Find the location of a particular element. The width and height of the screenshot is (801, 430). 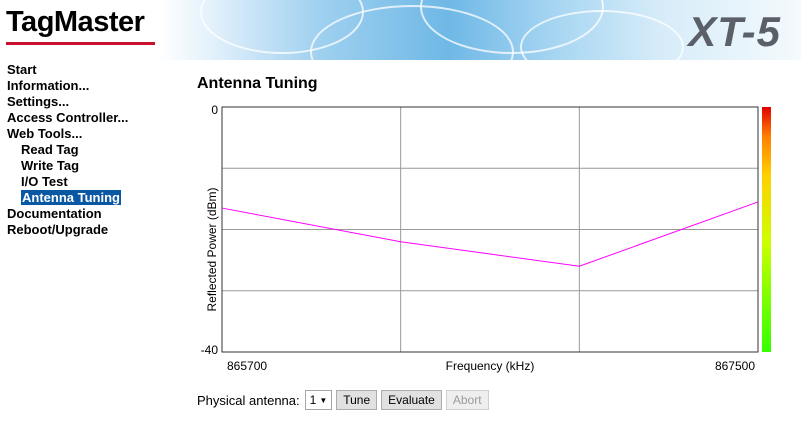

x-axis-label: Frequency (kHz) is located at coordinates (490, 366).